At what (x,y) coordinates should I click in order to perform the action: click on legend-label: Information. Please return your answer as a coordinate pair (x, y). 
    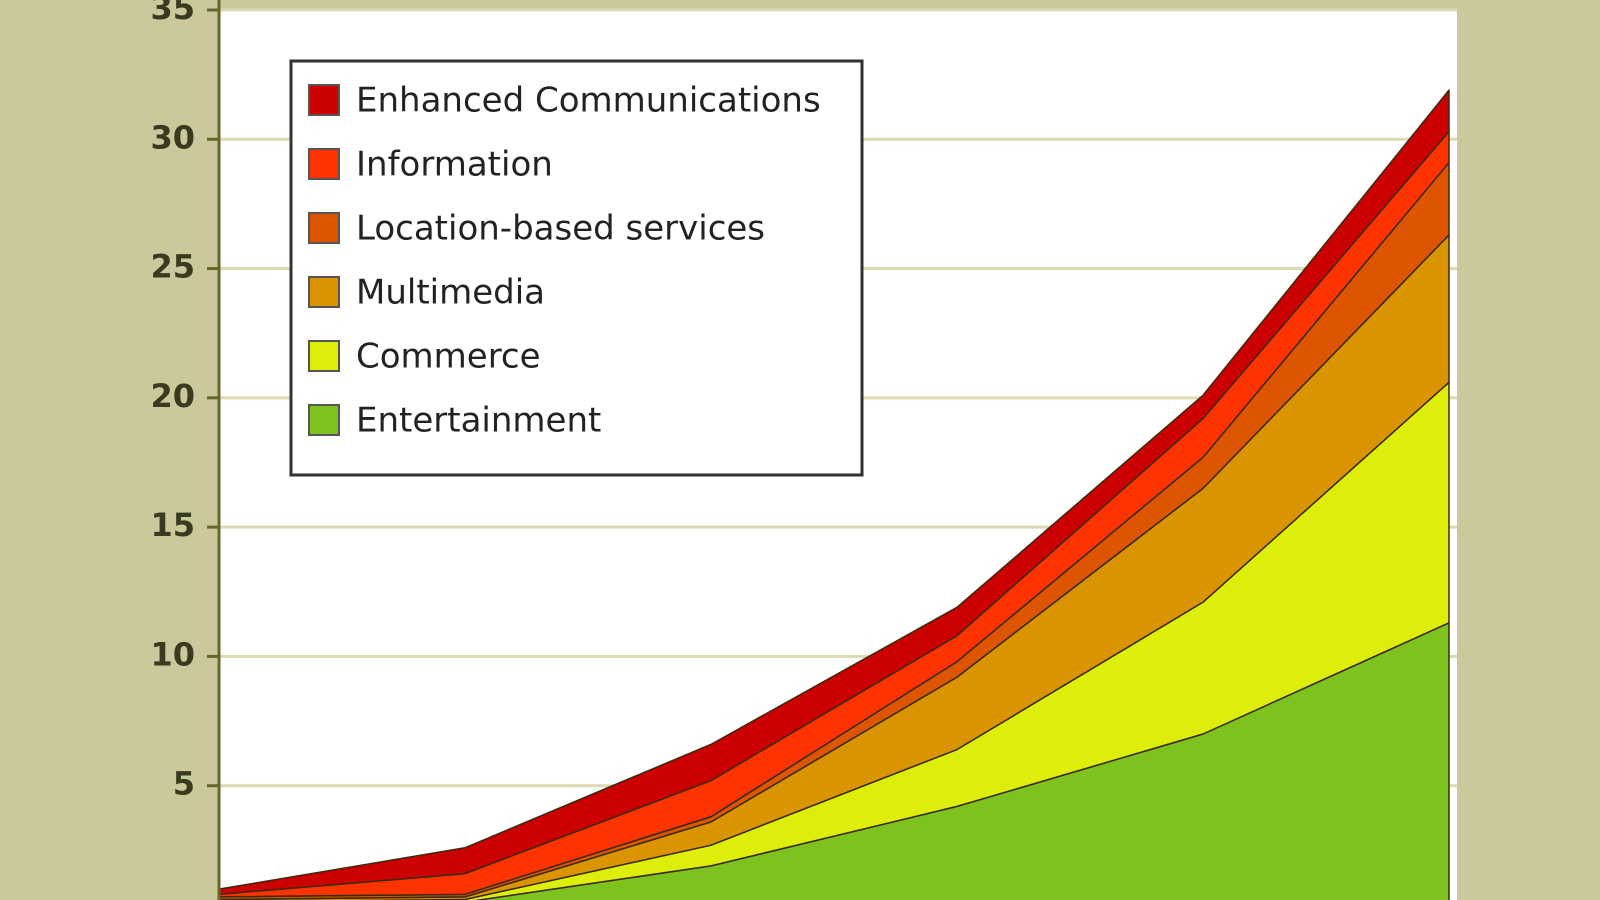
    Looking at the image, I should click on (454, 165).